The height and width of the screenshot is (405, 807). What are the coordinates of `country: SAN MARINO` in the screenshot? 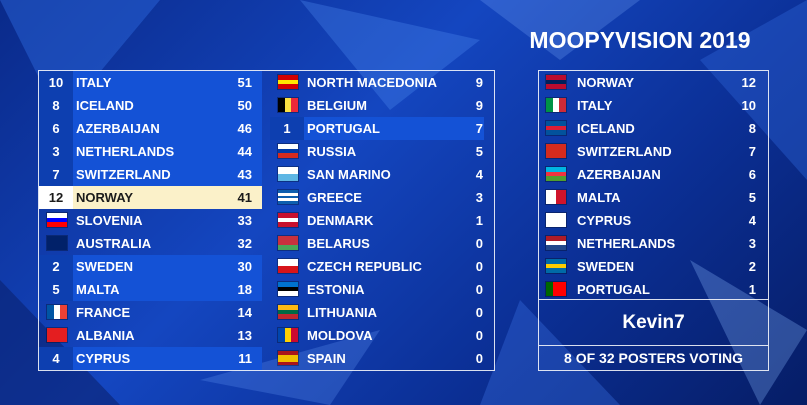 It's located at (349, 174).